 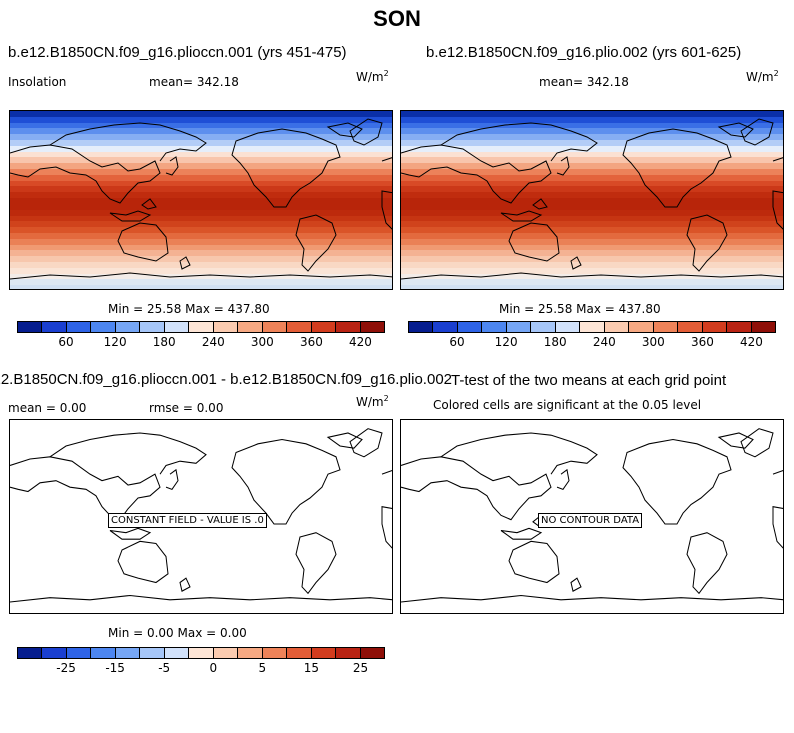 I want to click on panel-3-units: W/m2, so click(x=372, y=401).